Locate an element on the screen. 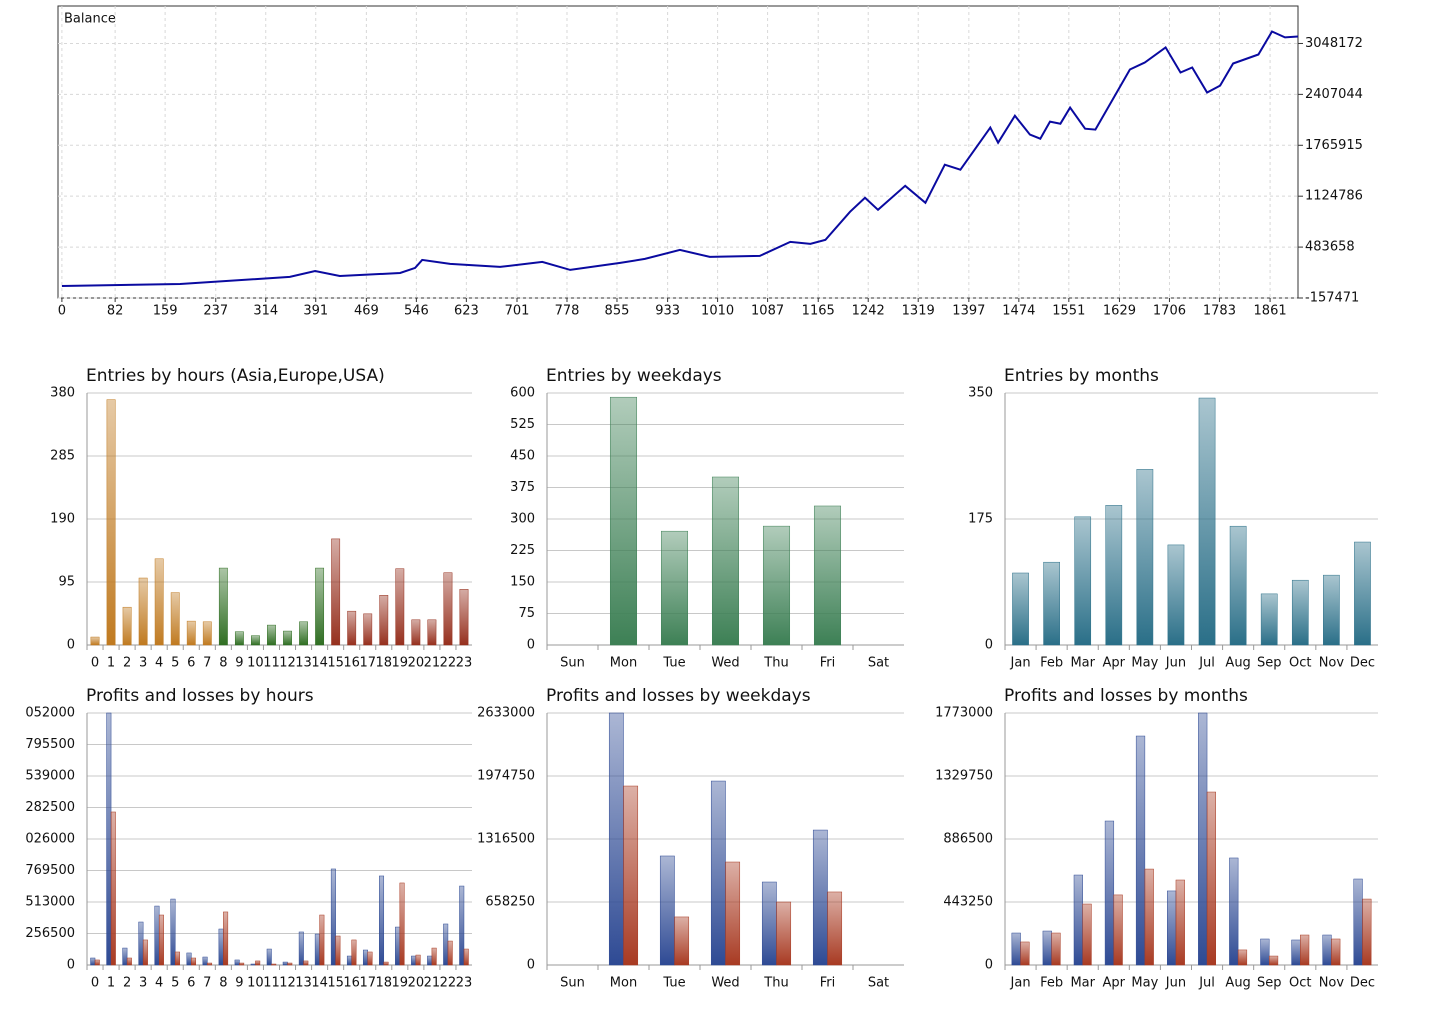 This screenshot has width=1454, height=1024. x-tick-label: Tue is located at coordinates (673, 663).